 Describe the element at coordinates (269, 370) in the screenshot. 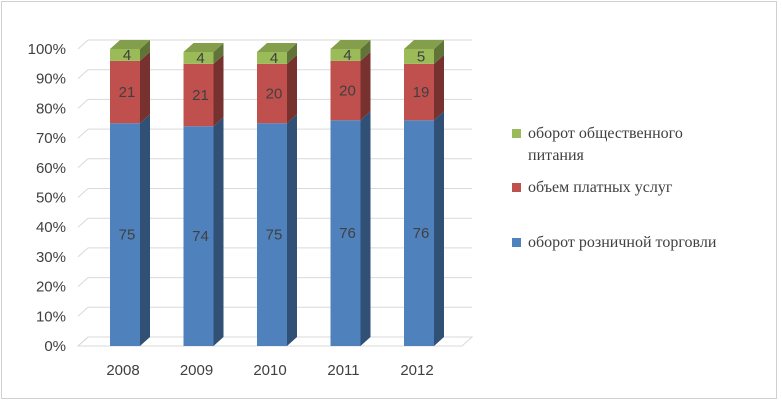

I see `x-tick-label: 2010` at that location.